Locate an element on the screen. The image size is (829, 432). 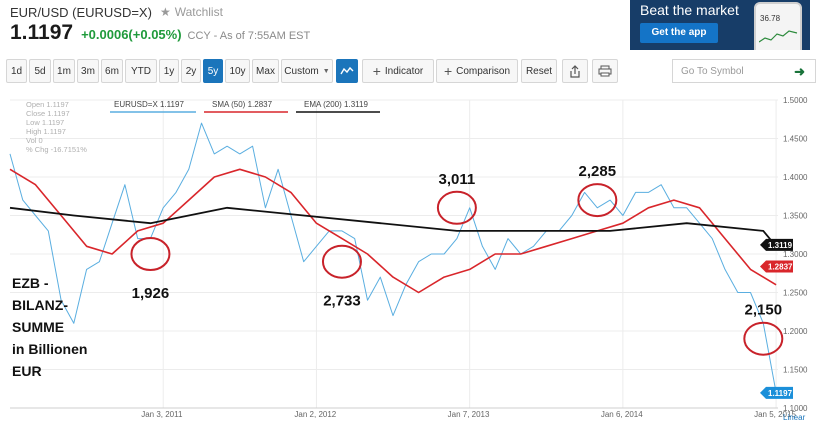
price-last-tag-shape is located at coordinates (776, 392).